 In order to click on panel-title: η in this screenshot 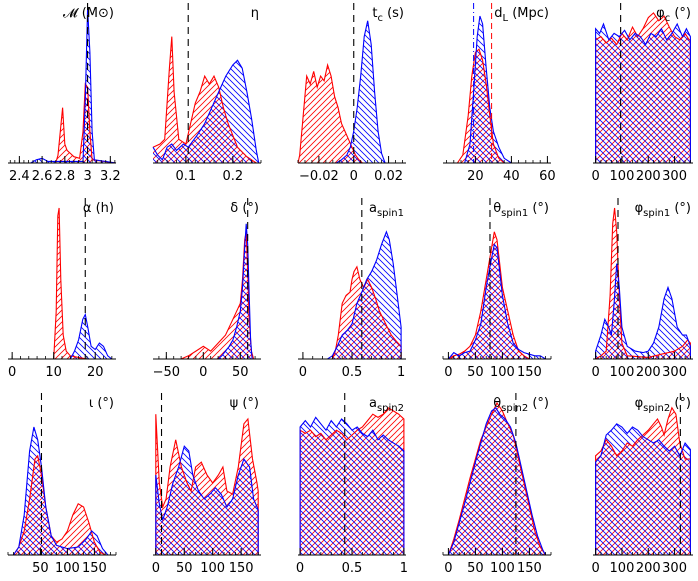, I will do `click(255, 13)`.